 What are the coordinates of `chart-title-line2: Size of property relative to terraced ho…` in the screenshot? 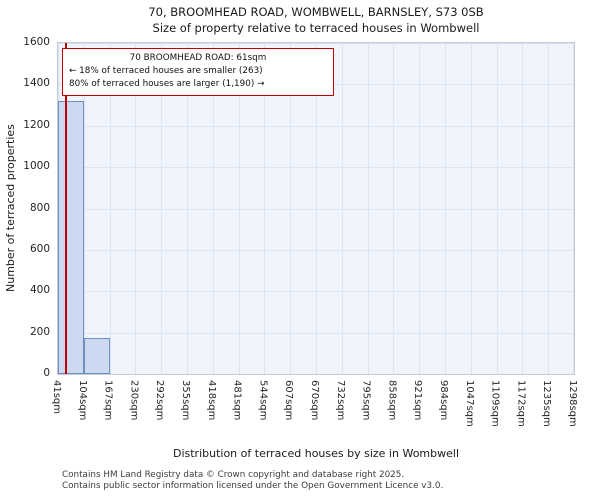 It's located at (316, 28).